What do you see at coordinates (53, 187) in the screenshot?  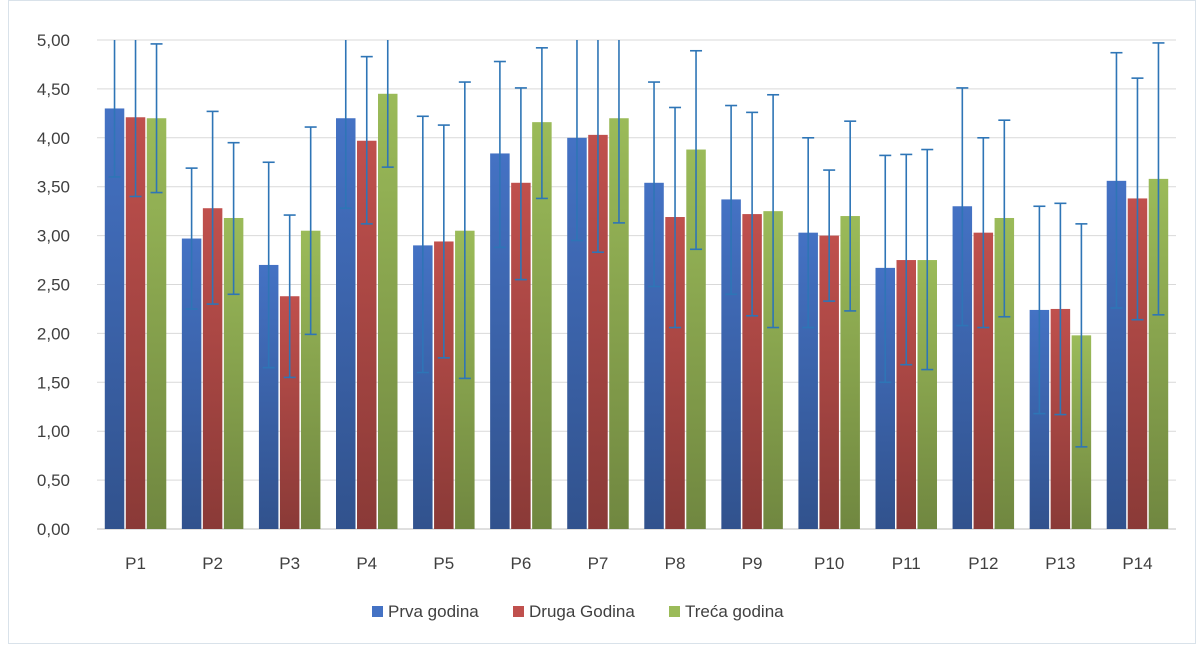 I see `y-tick-label: 3,50` at bounding box center [53, 187].